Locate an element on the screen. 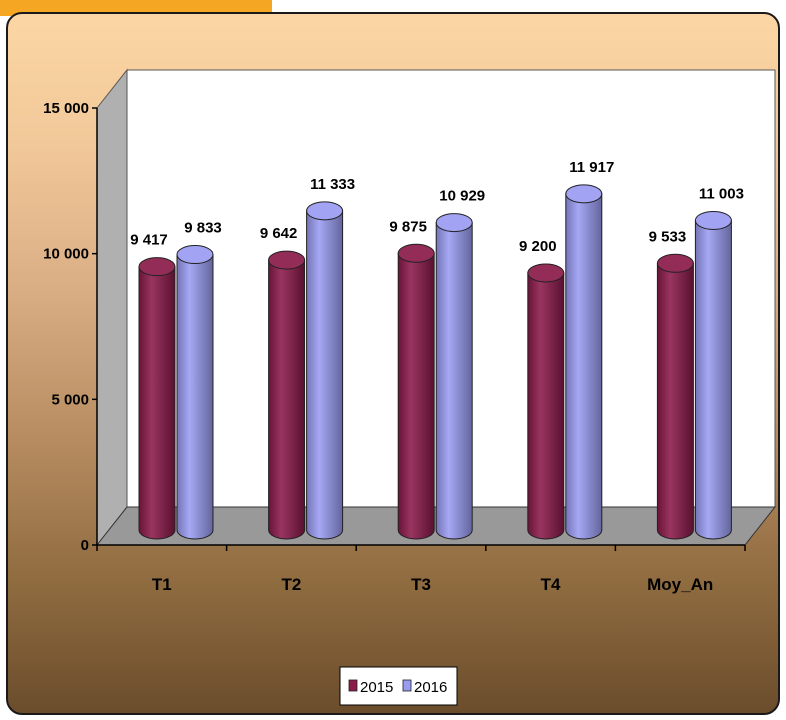  plot-side-wall is located at coordinates (112, 307).